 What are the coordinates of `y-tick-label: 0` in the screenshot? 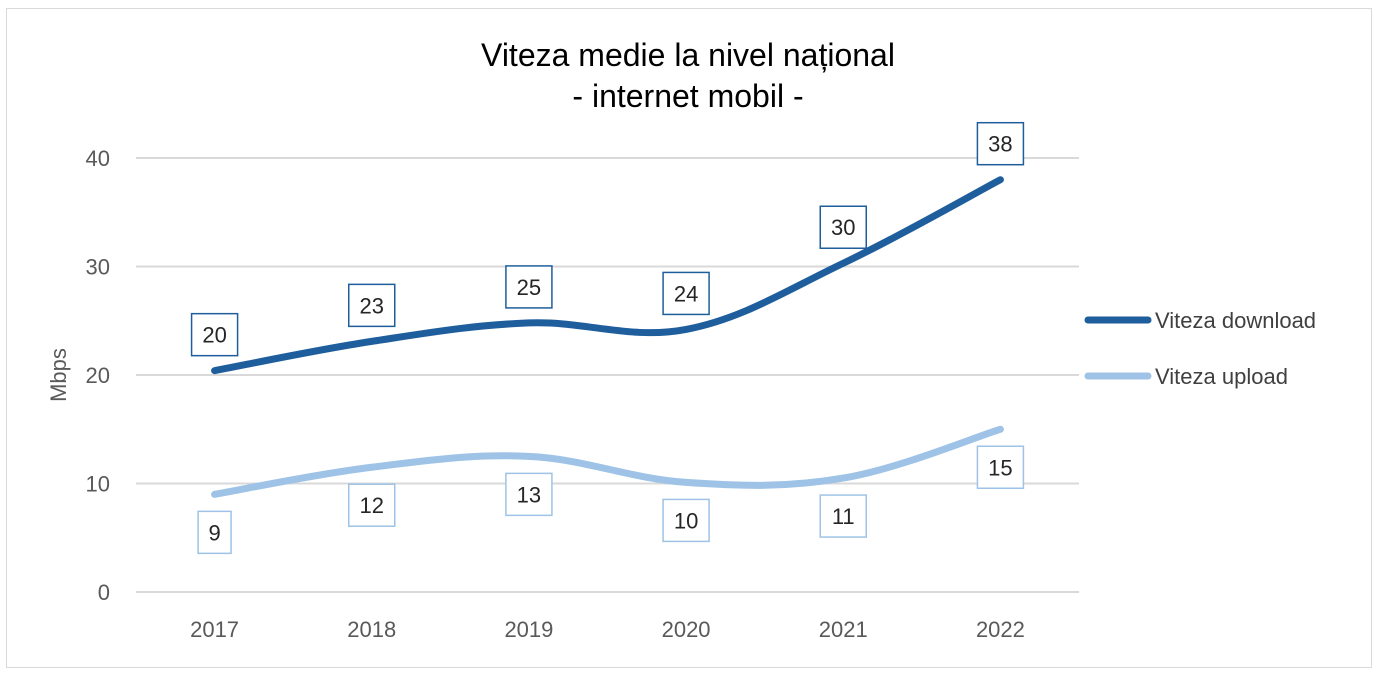 It's located at (104, 592).